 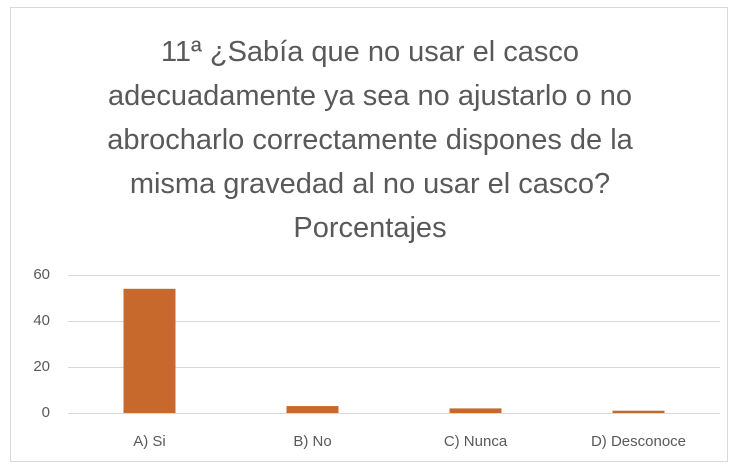 I want to click on y-tick-label: 20, so click(x=41, y=366).